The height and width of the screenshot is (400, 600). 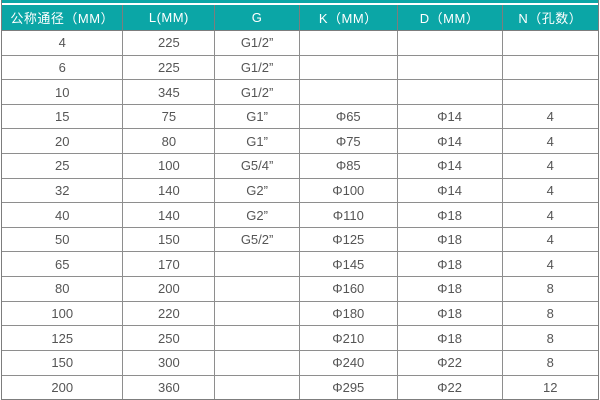 I want to click on table-cell: Φ65, so click(x=348, y=116).